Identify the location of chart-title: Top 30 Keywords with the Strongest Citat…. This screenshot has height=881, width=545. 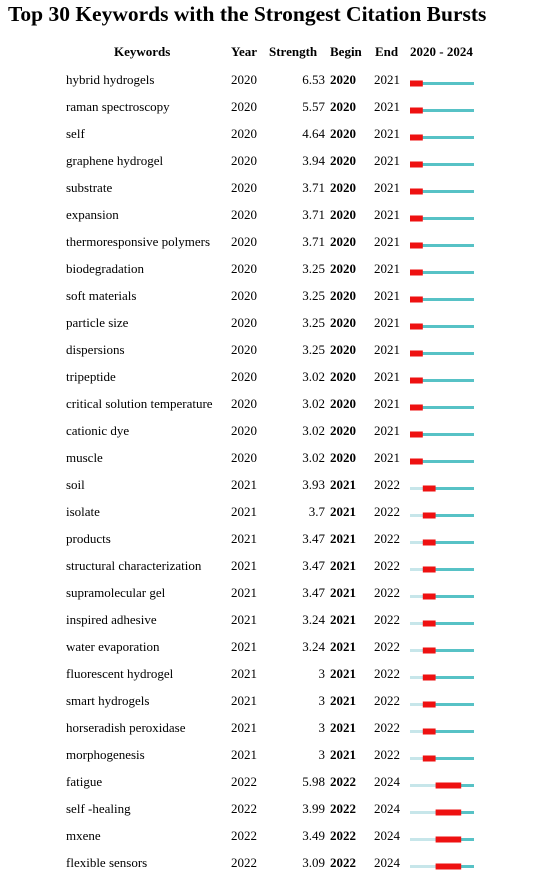
(247, 14).